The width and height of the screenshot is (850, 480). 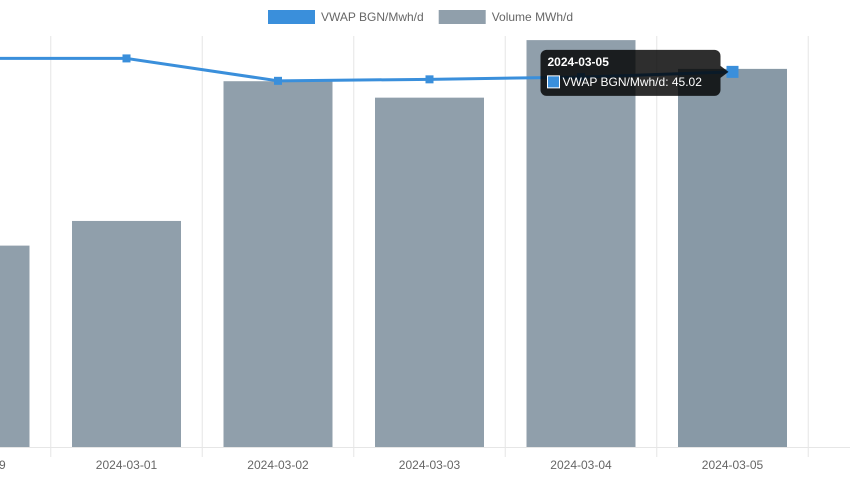 I want to click on tooltip-swatch, so click(x=553, y=82).